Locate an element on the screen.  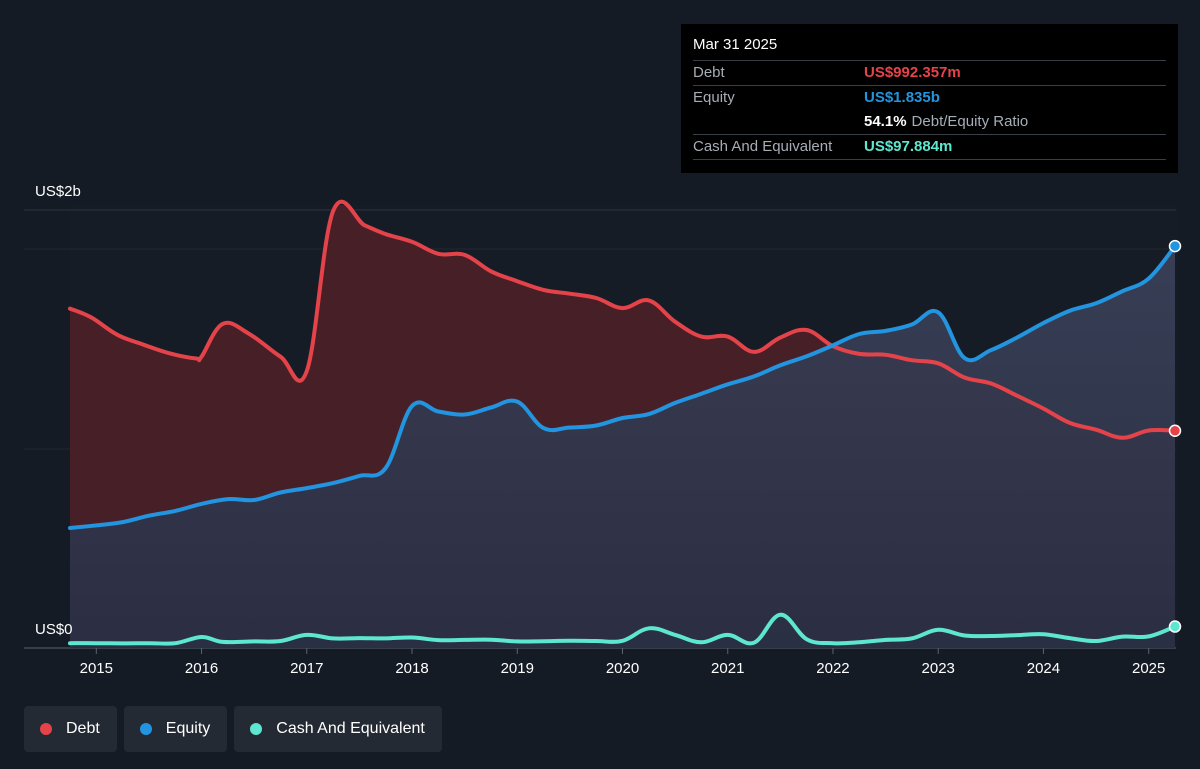
legend-item-equity: Equity is located at coordinates (175, 729).